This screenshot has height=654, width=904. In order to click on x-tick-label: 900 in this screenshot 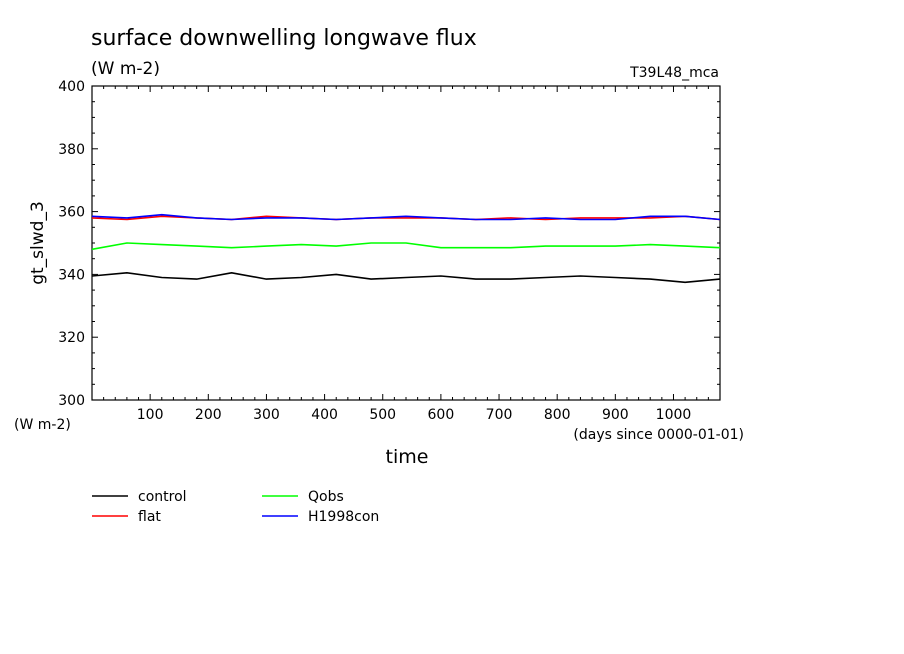, I will do `click(615, 415)`.